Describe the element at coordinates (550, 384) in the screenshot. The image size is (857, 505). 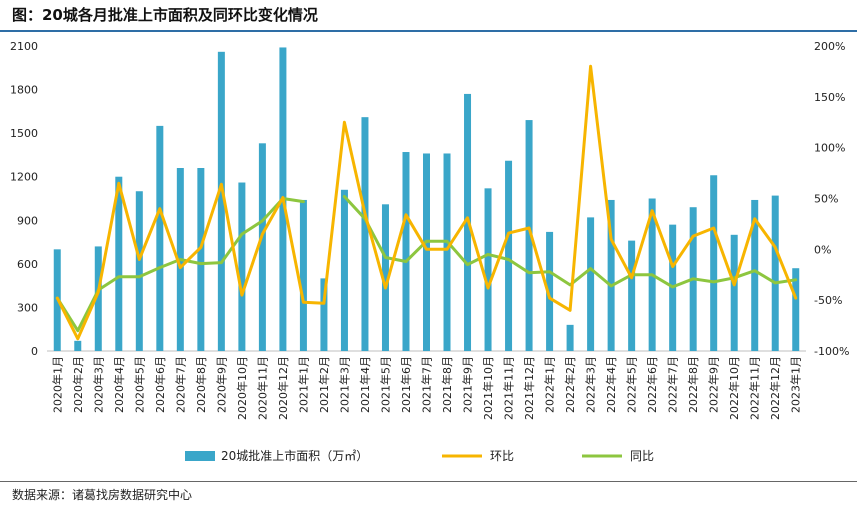
I see `x-tick-label: 2022年1月` at that location.